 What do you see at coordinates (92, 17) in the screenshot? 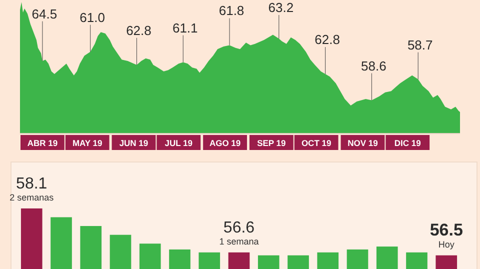
I see `annotation: 61.0` at bounding box center [92, 17].